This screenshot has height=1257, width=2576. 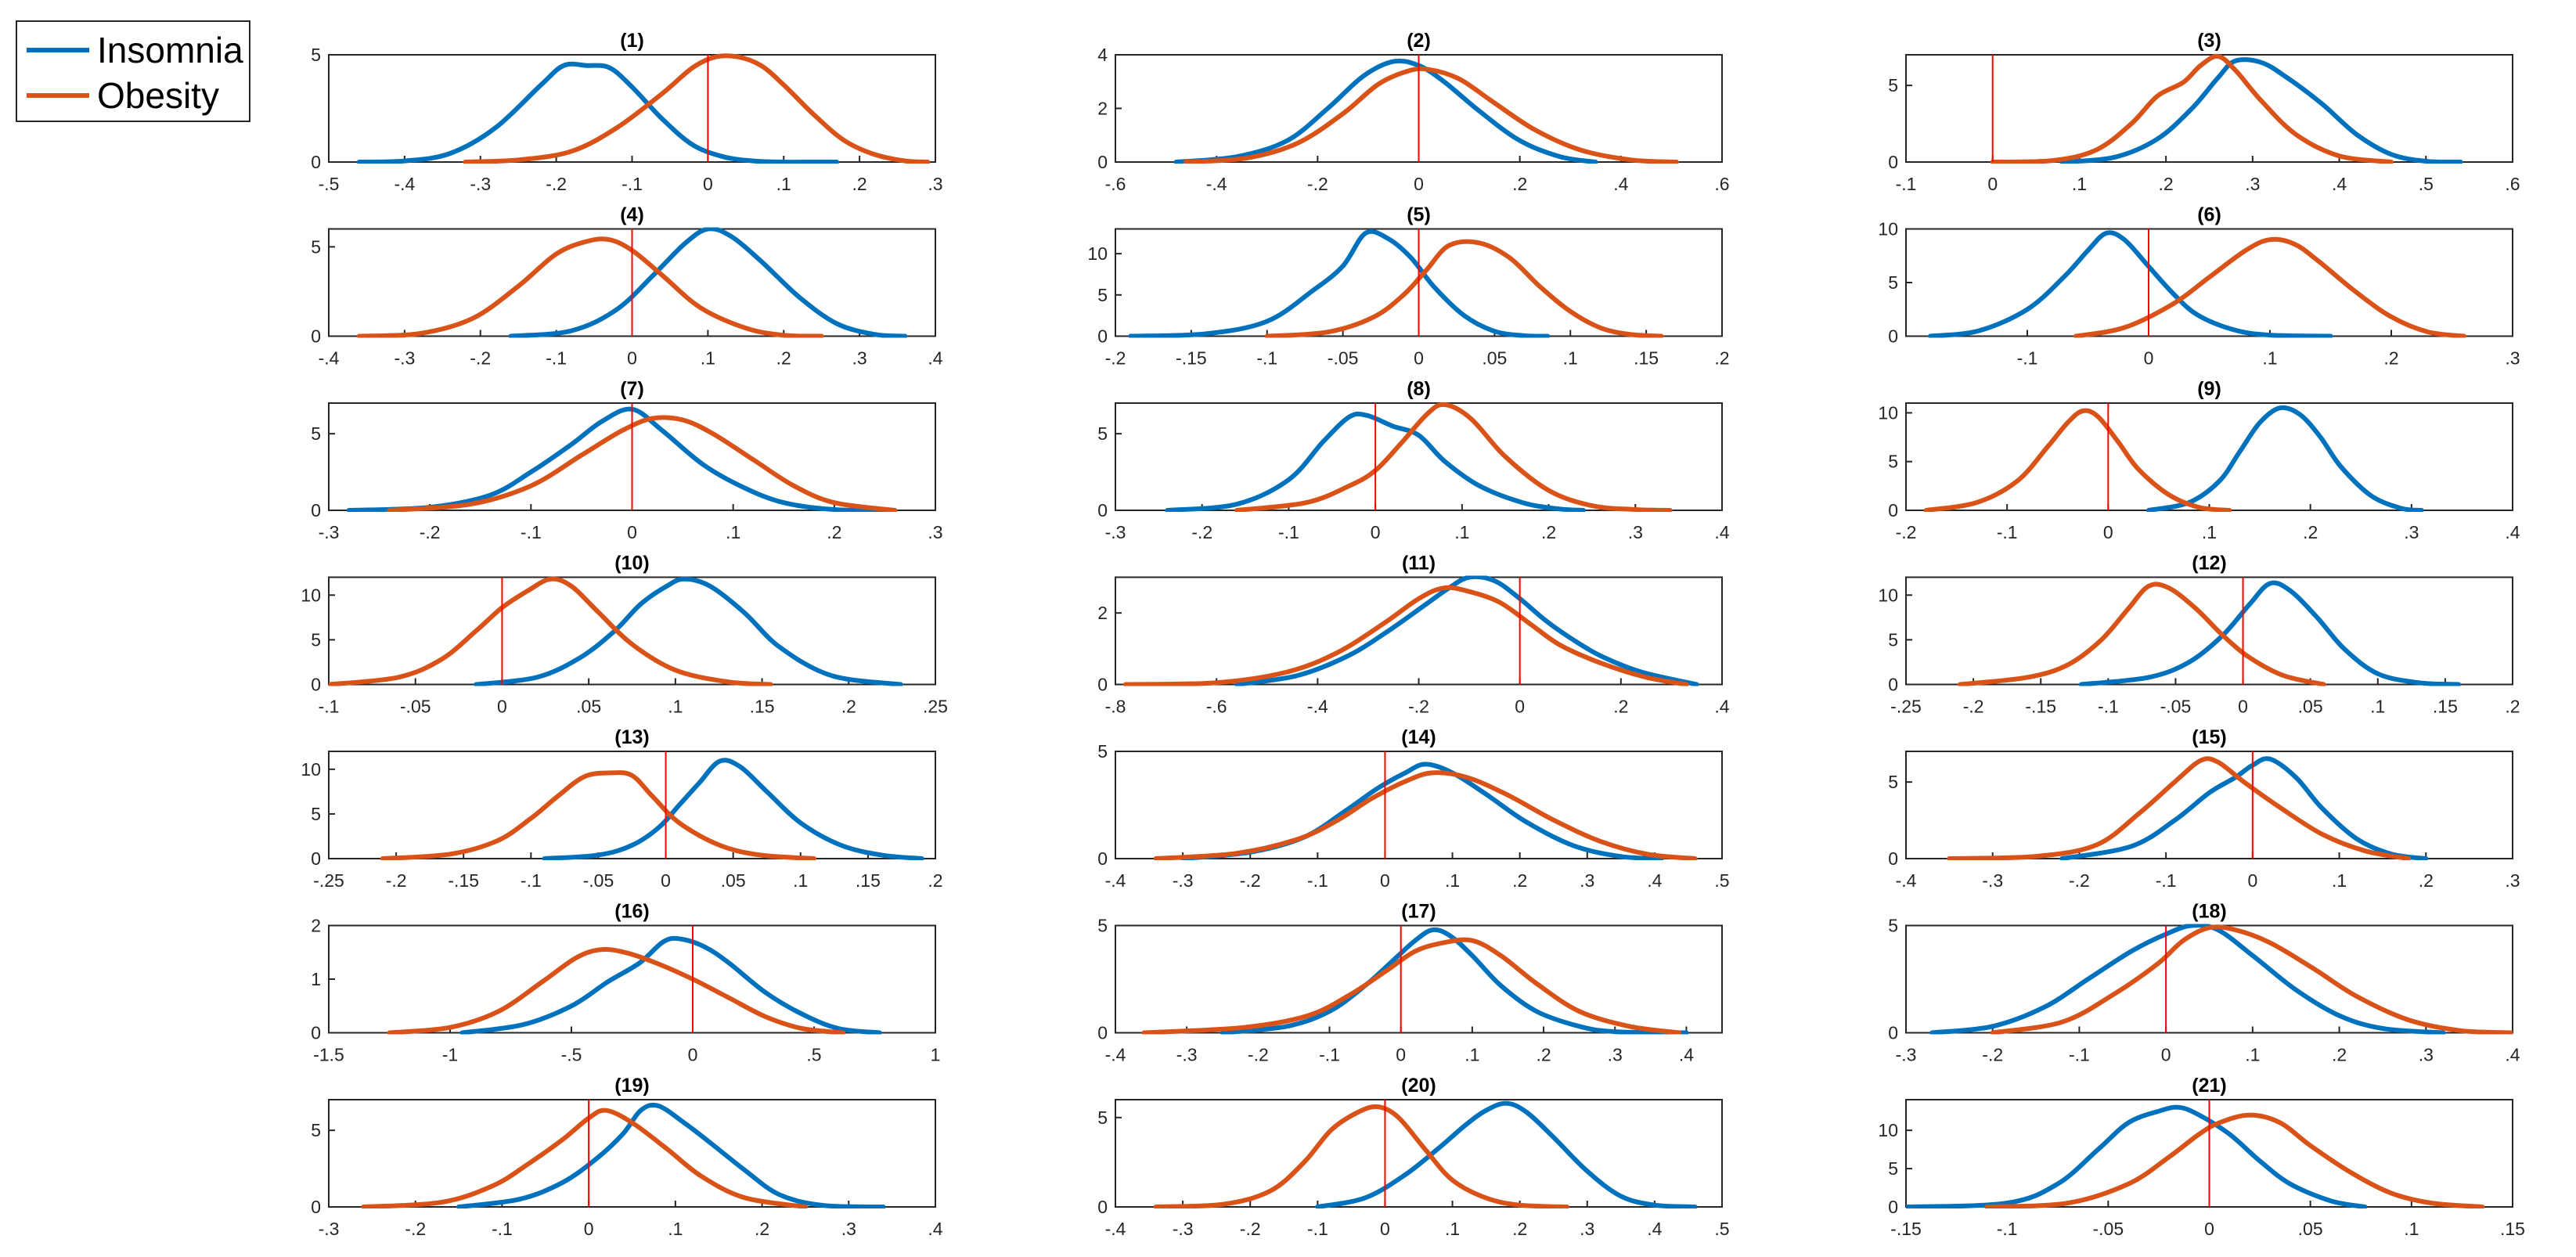 I want to click on subplot-title: (4), so click(x=632, y=215).